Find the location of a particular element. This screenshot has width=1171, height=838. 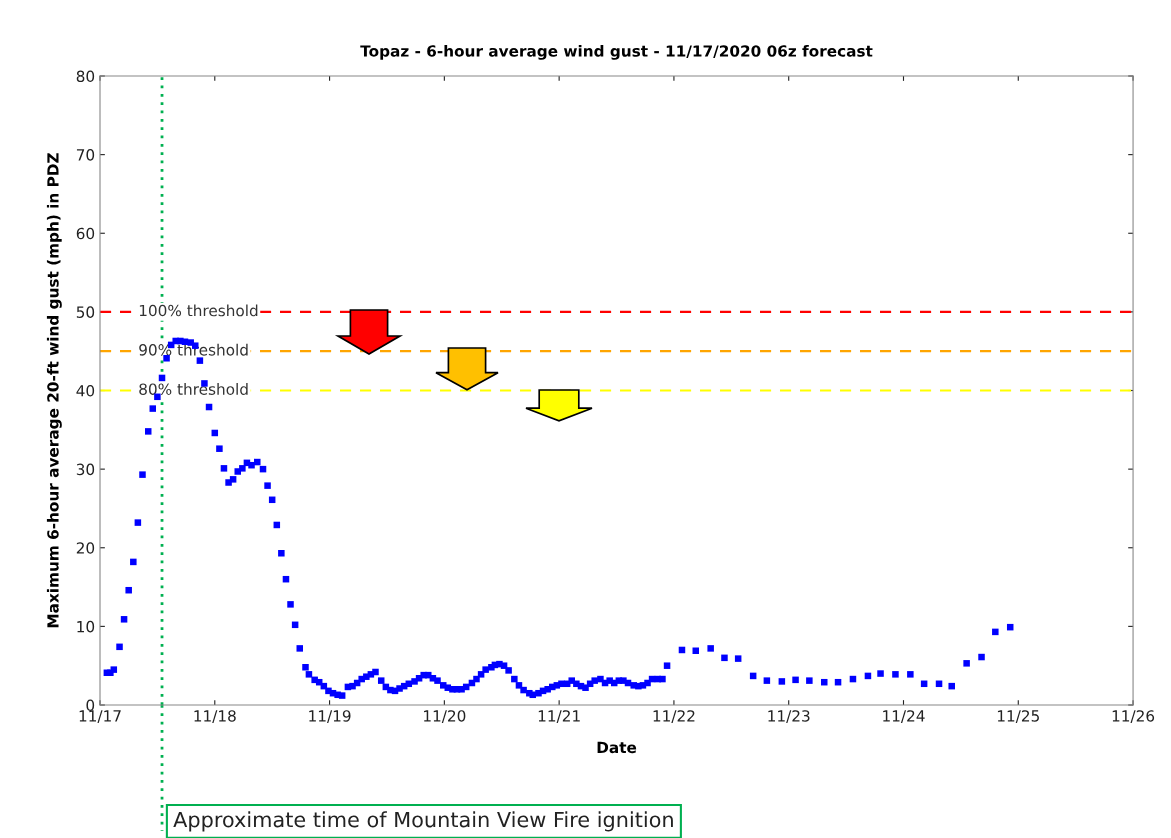

x-tick-label: 11/22 is located at coordinates (674, 716).